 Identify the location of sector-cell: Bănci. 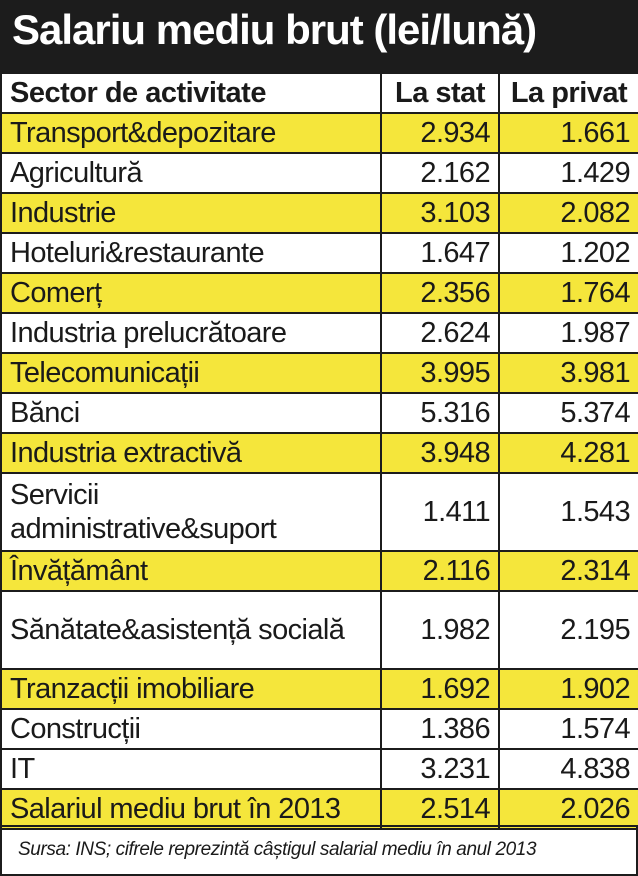
(191, 413).